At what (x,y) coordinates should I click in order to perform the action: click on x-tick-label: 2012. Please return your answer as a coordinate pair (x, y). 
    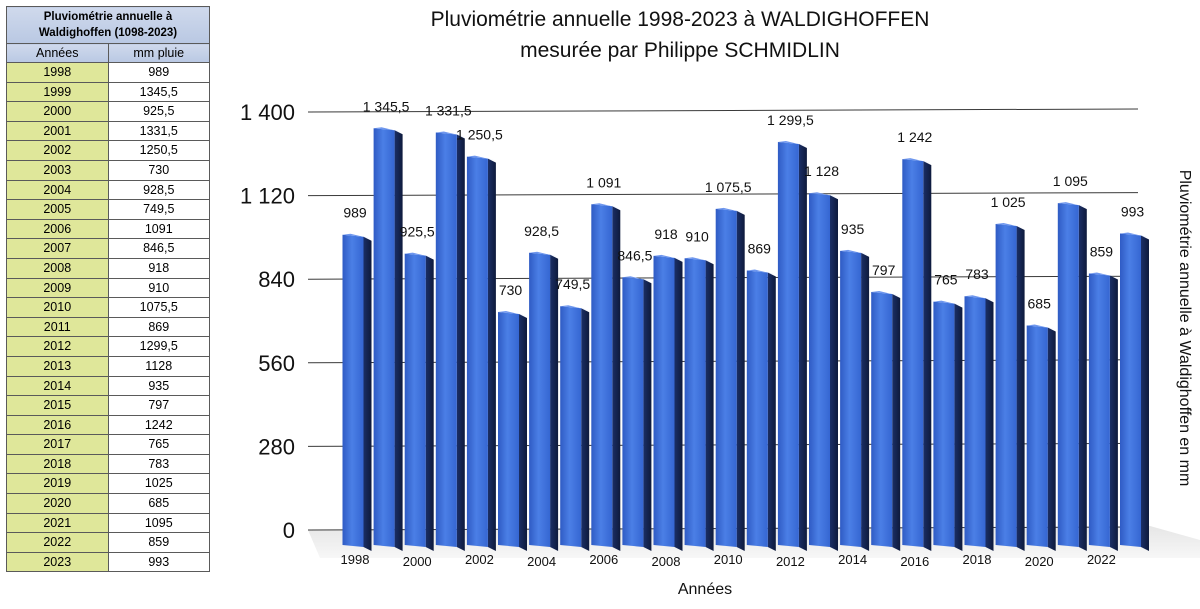
    Looking at the image, I should click on (790, 561).